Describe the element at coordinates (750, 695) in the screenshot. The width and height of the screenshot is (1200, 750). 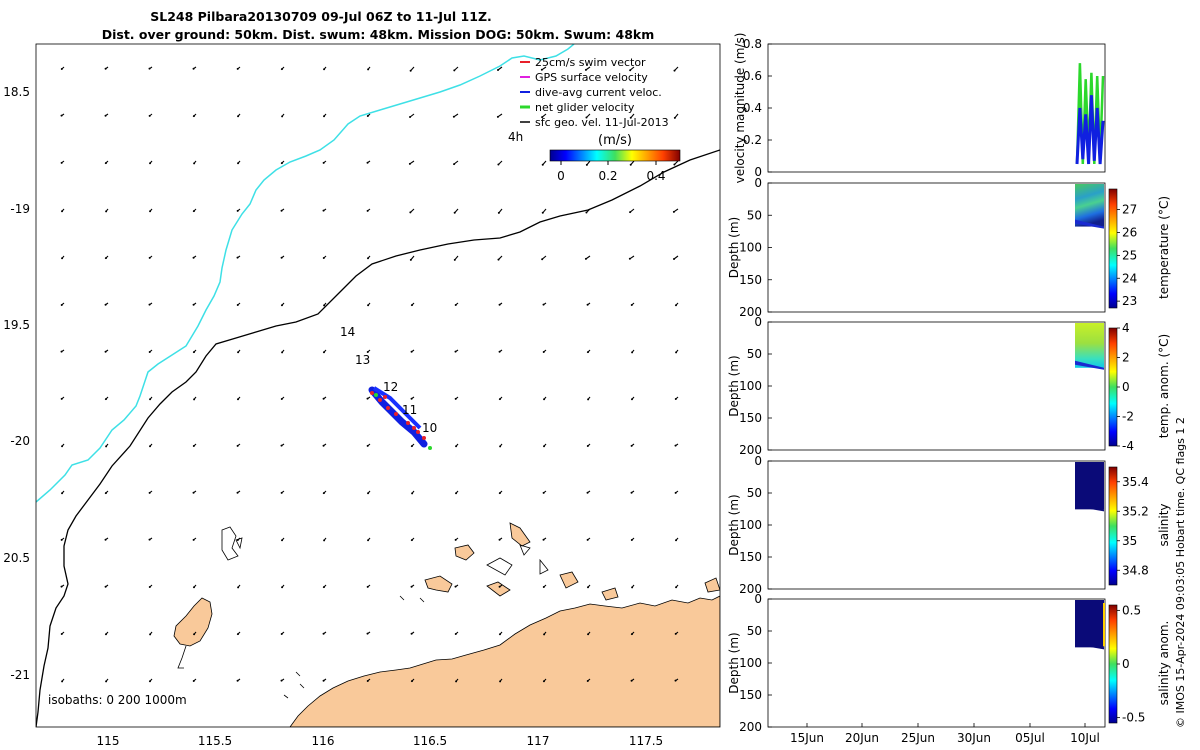
I see `panel-y-tick: 150` at that location.